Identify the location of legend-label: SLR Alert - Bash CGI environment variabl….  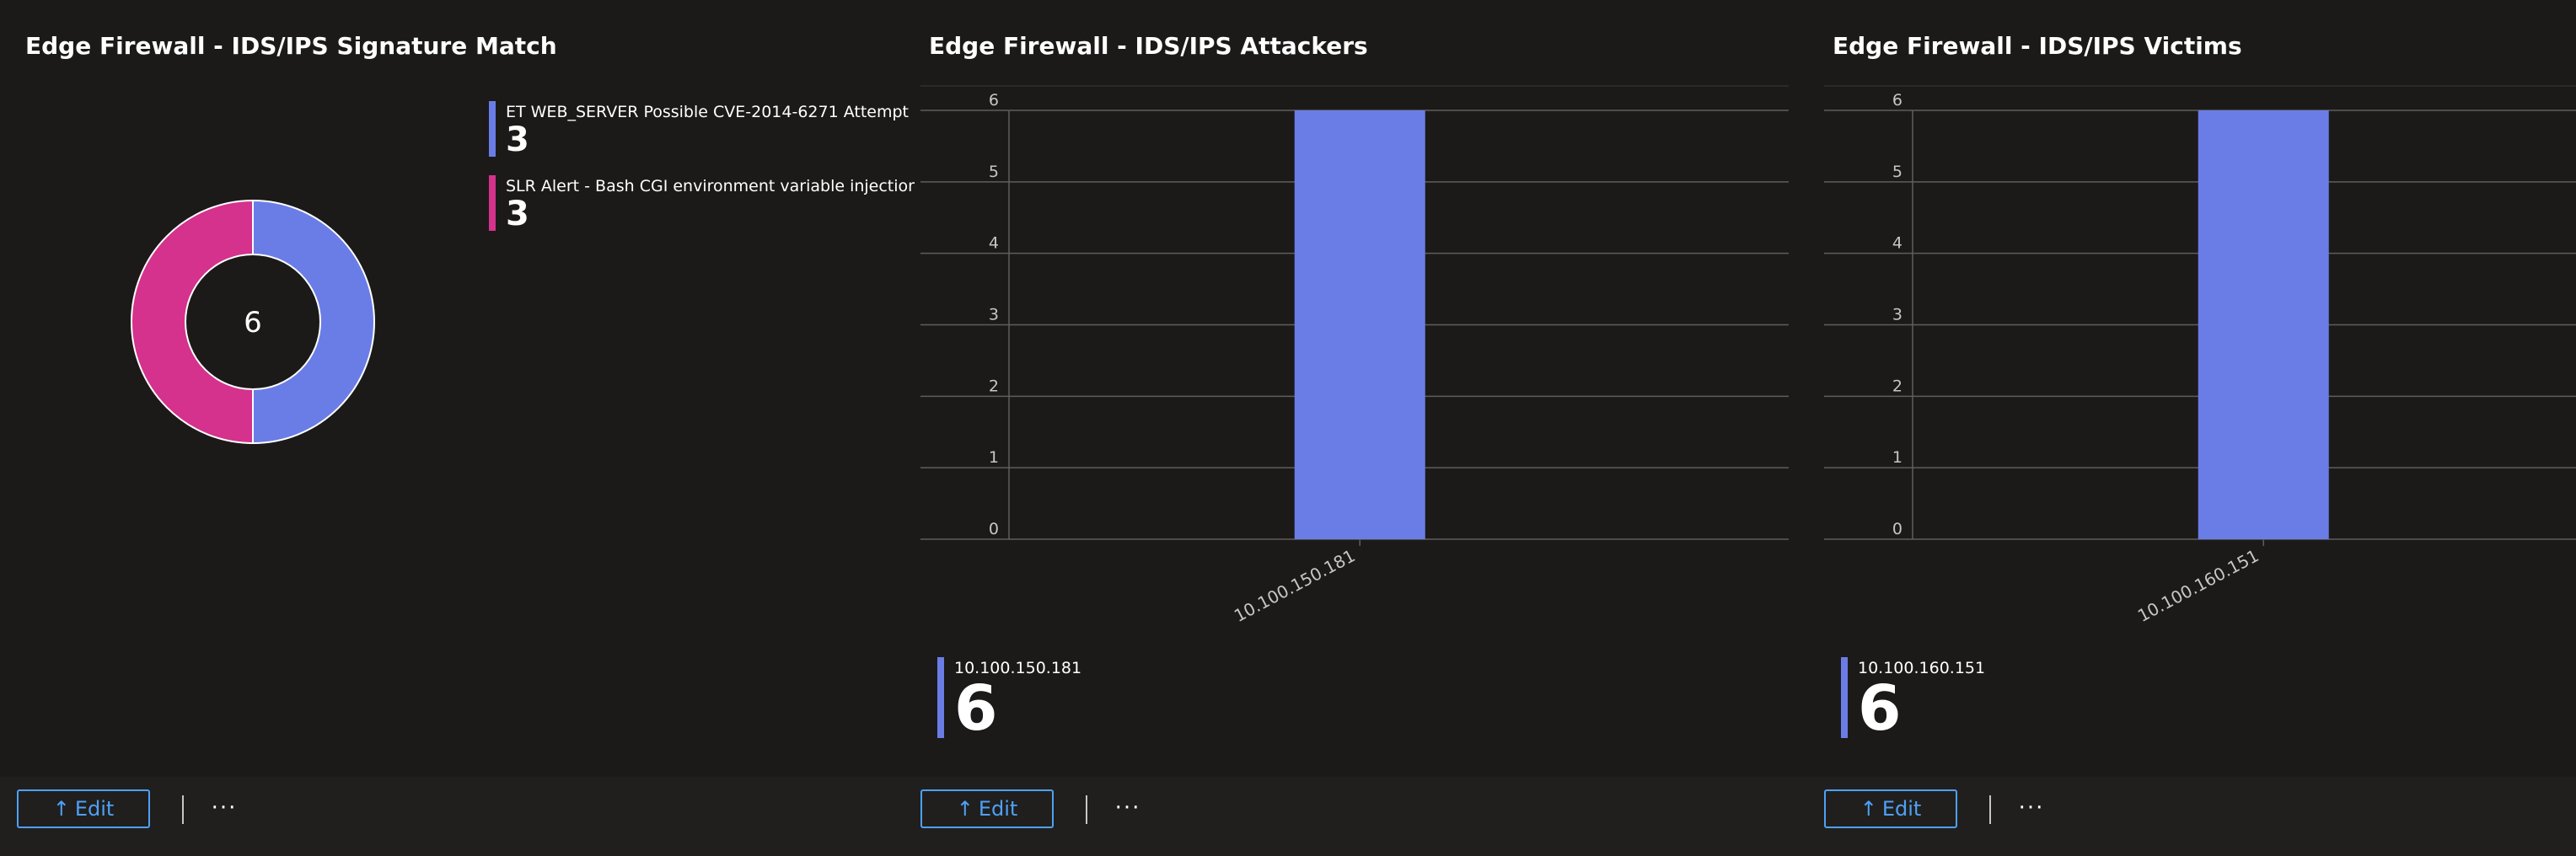
(710, 186).